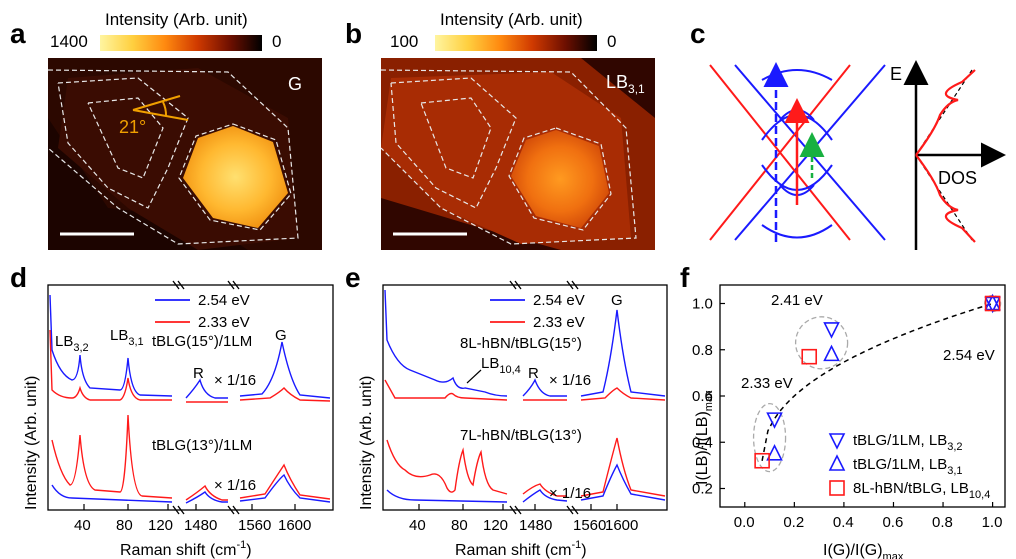  What do you see at coordinates (621, 525) in the screenshot?
I see `xtick-e-1600: 1600` at bounding box center [621, 525].